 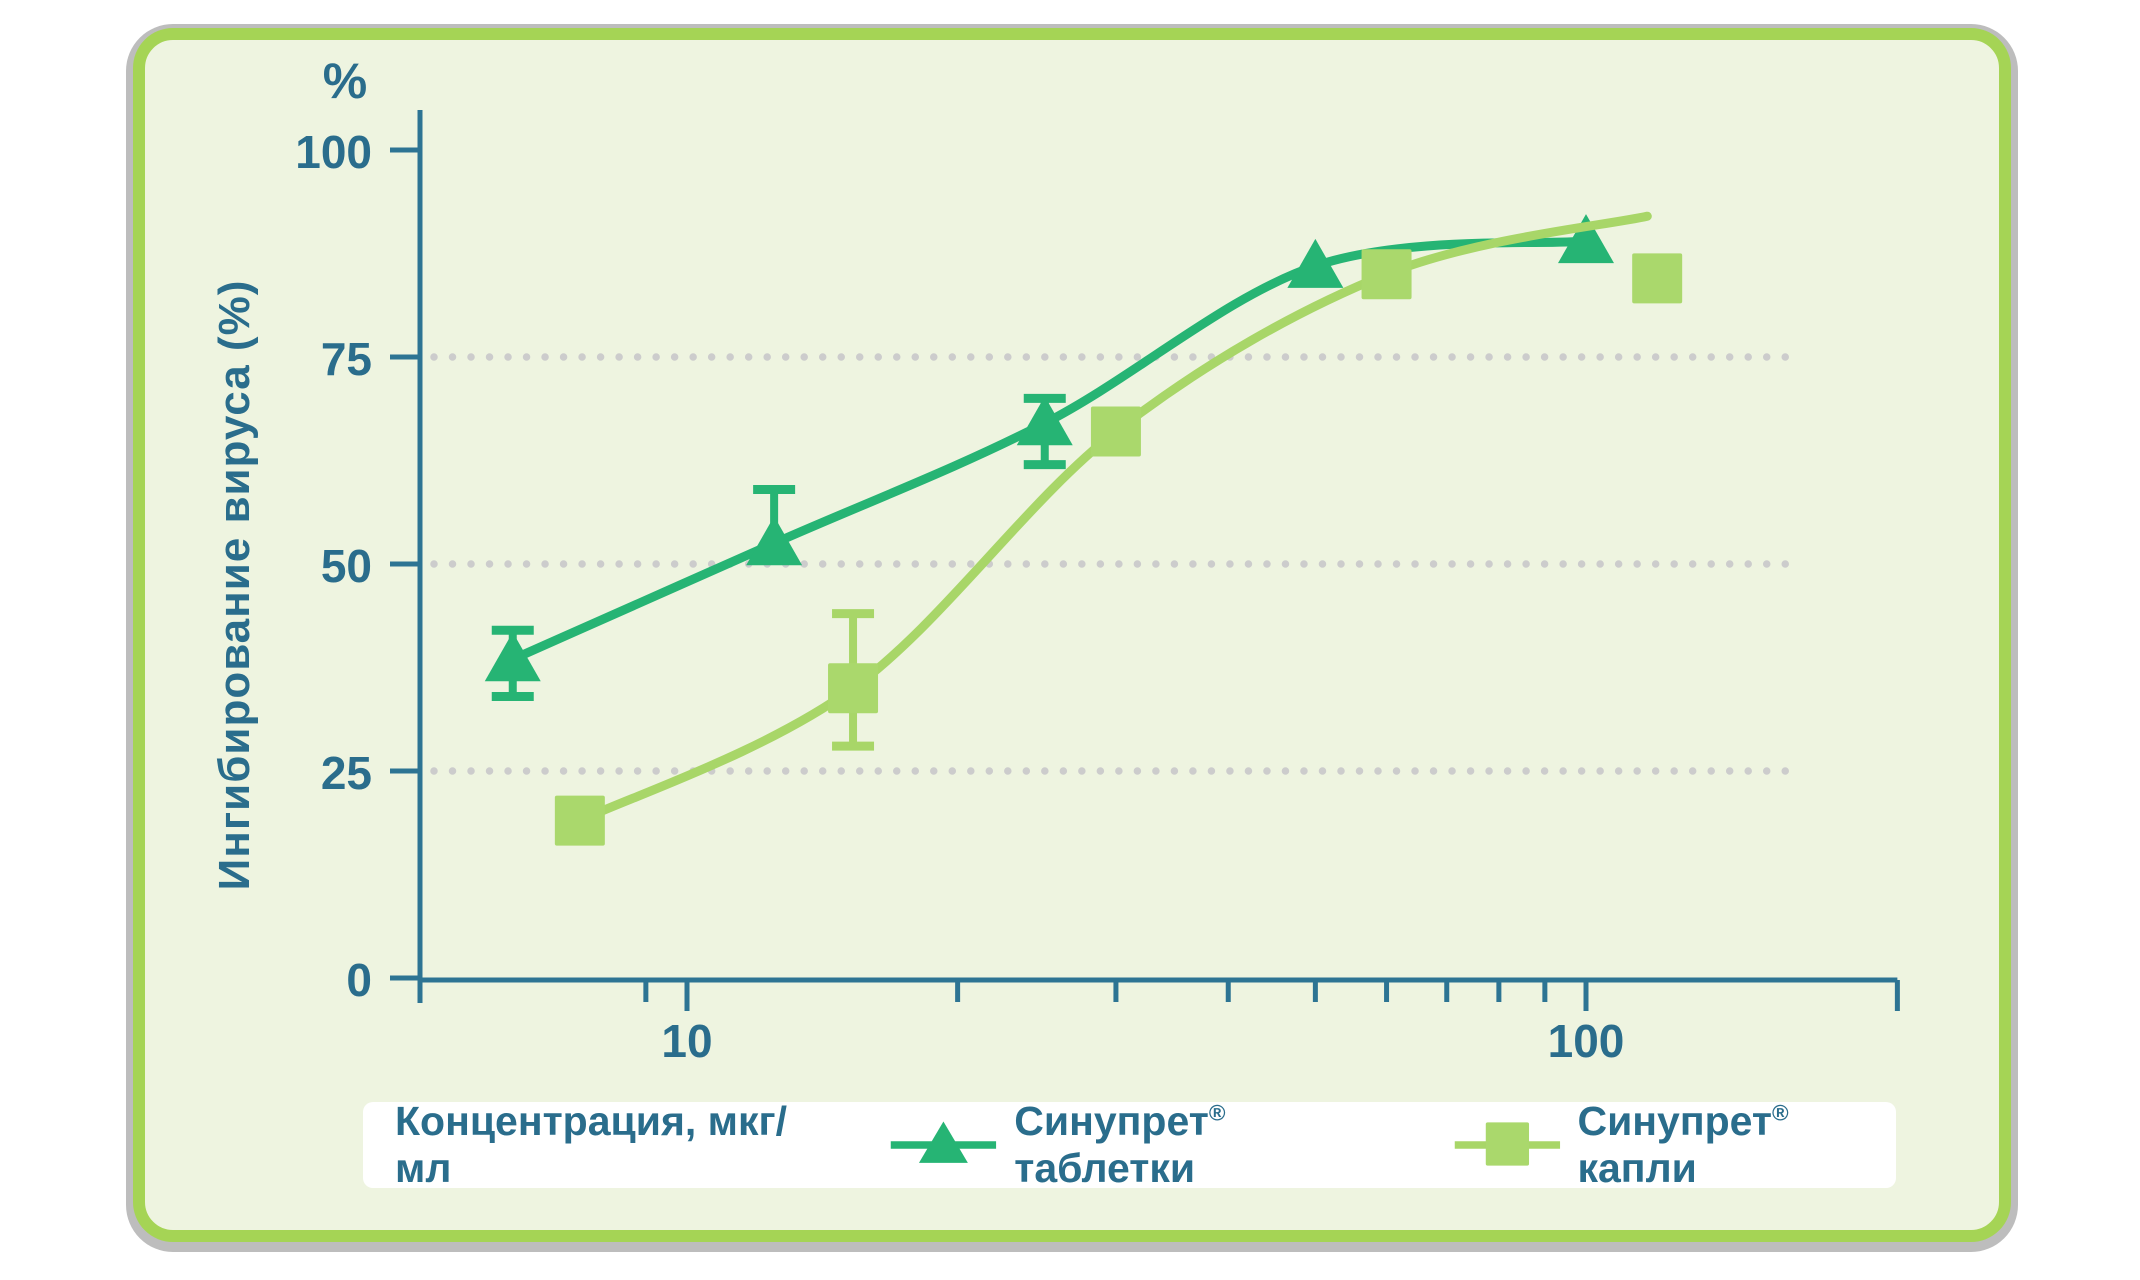 I want to click on legend-marker-triangle-icon, so click(x=943, y=1145).